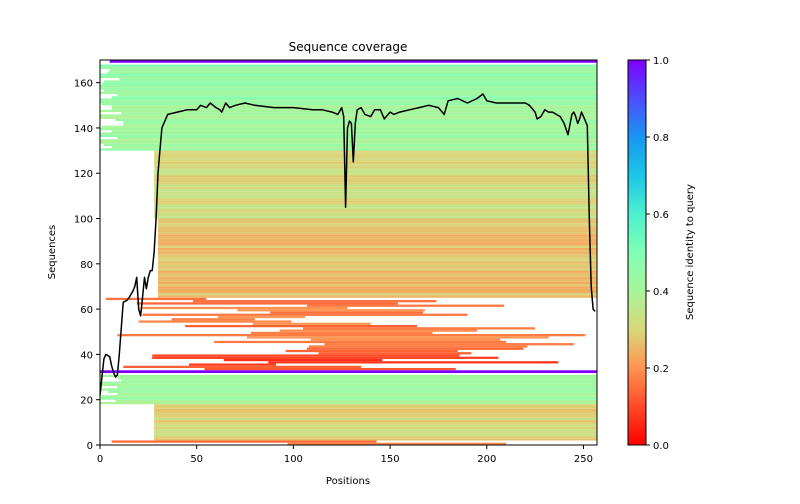 This screenshot has width=800, height=504. What do you see at coordinates (661, 138) in the screenshot?
I see `colorbar-tick-label: 0.8` at bounding box center [661, 138].